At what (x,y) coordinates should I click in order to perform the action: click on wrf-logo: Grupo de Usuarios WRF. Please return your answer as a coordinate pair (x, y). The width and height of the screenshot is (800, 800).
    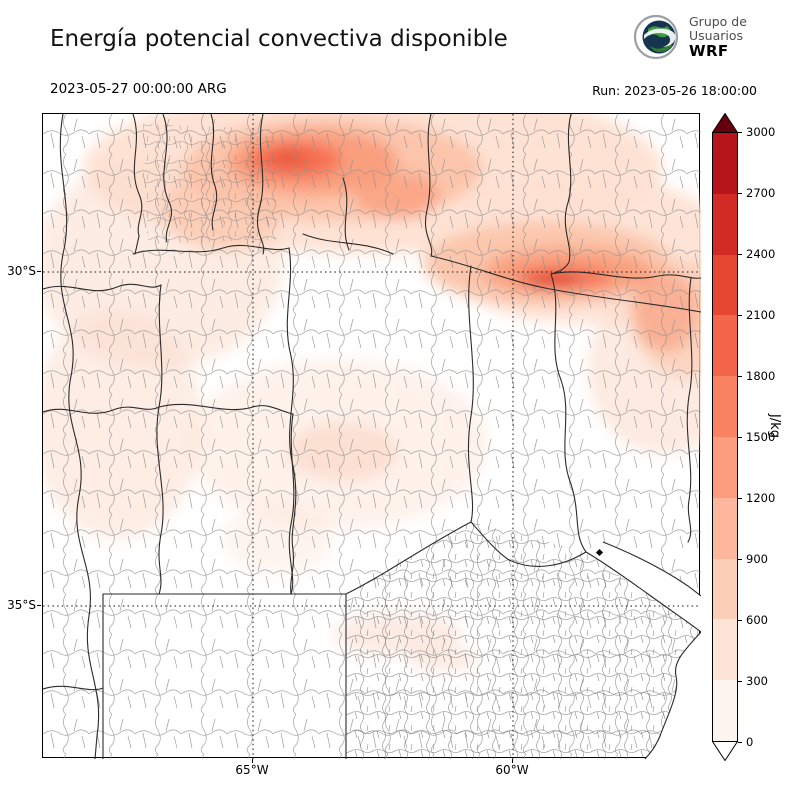
    Looking at the image, I should click on (690, 37).